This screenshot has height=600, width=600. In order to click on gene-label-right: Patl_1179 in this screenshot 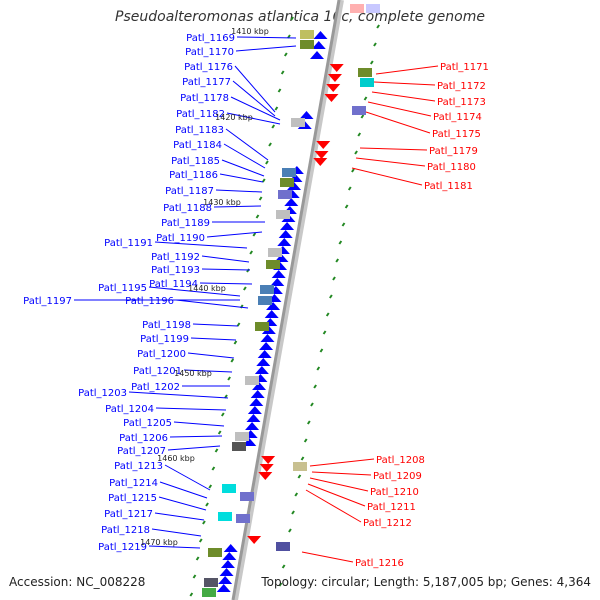, I will do `click(453, 151)`.